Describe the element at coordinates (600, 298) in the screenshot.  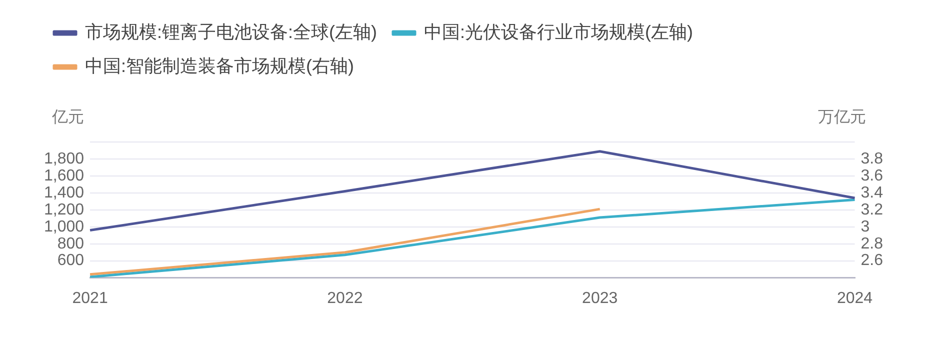
I see `x-tick-label: 2023` at that location.